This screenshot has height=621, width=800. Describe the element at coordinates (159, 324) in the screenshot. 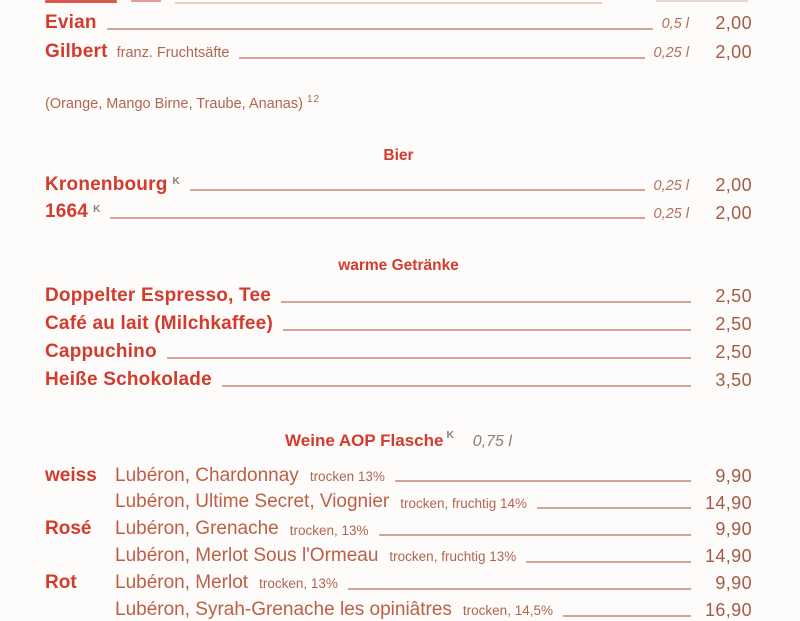

I see `item-name: Café au lait (Milchkaffee)` at that location.